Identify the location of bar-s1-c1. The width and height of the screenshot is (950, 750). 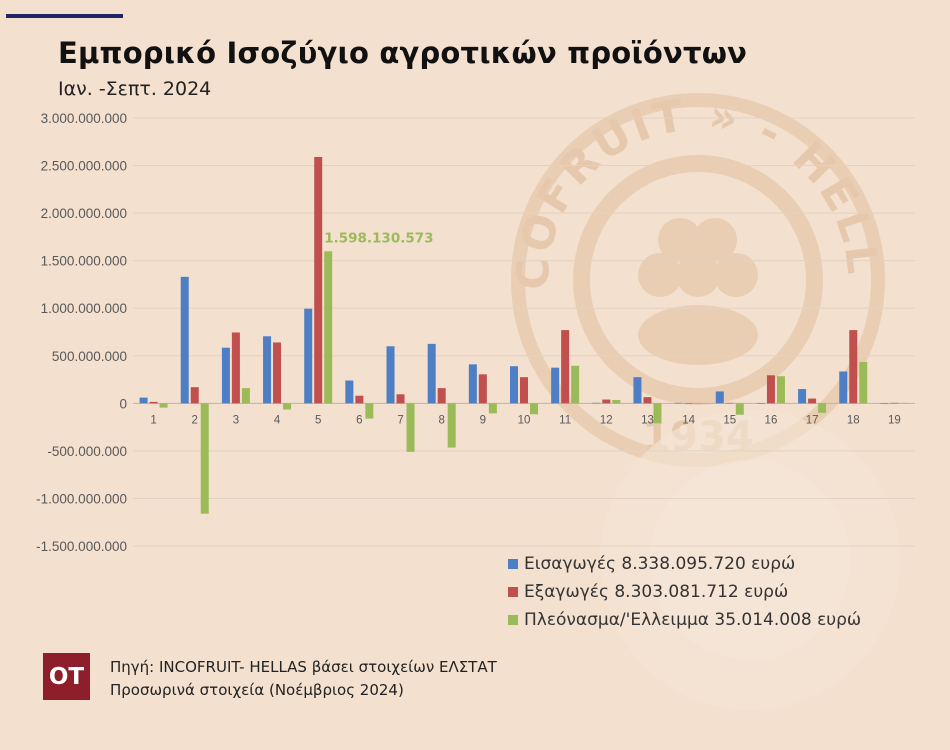
(153, 402).